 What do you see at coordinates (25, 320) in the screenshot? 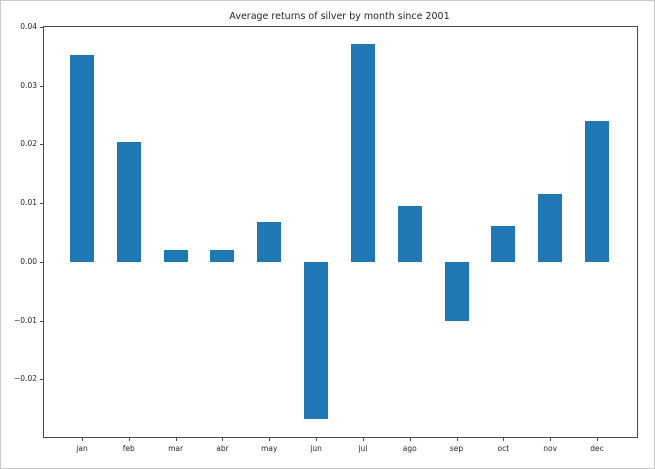
I see `y-tick-label-−0.01: −0.01` at bounding box center [25, 320].